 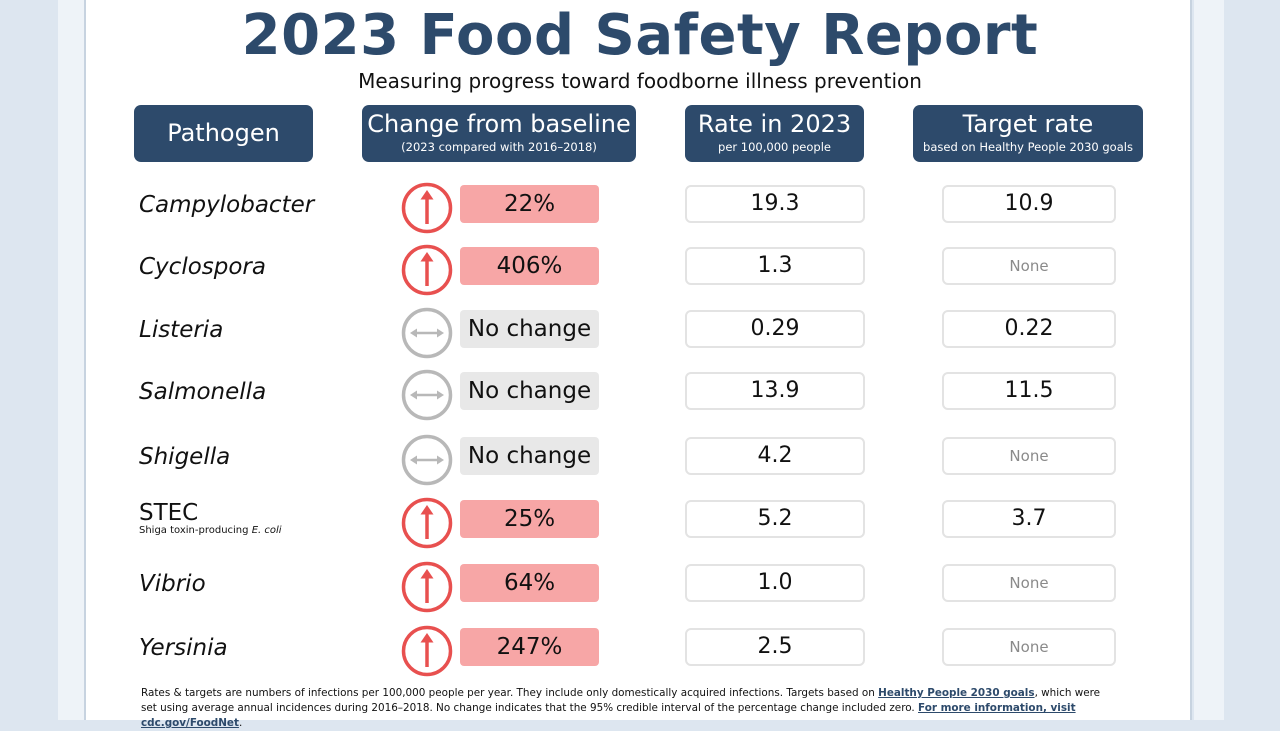 What do you see at coordinates (240, 723) in the screenshot?
I see `footnote-text-3: .` at bounding box center [240, 723].